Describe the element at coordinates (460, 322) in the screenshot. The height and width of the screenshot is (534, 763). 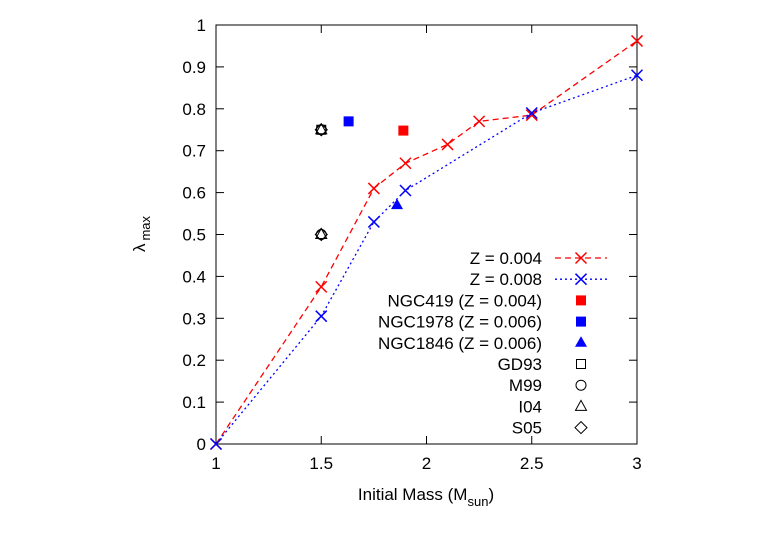
I see `legend-label: NGC1978 (Z = 0.006)` at that location.